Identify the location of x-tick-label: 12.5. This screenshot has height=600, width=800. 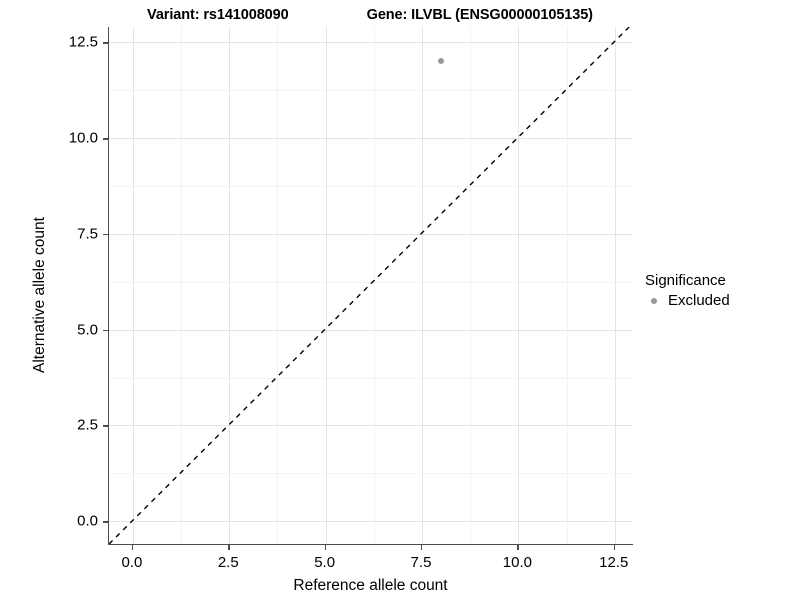
(614, 562).